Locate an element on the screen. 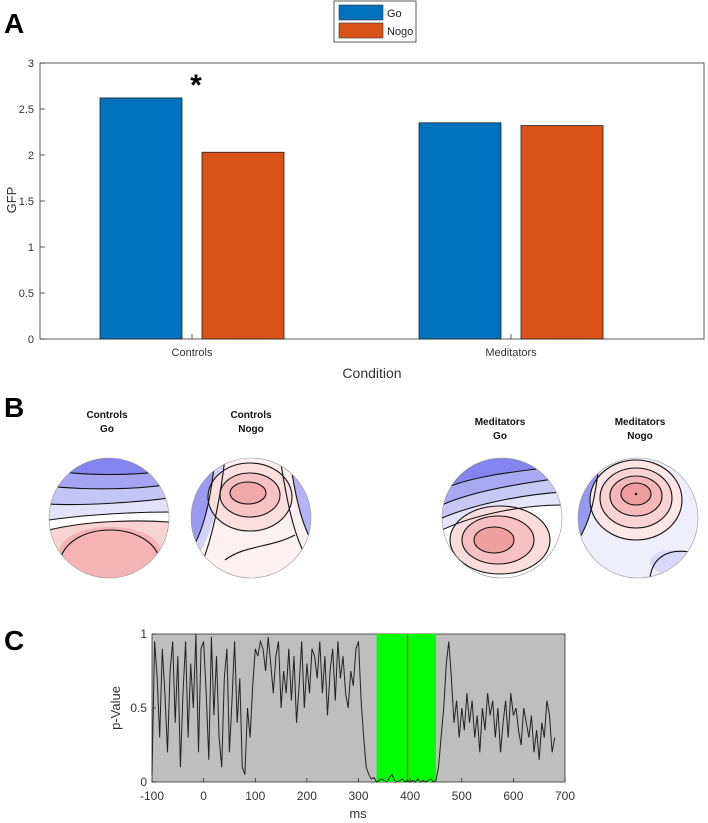 This screenshot has width=708, height=823. pvalue-x-tick-label: 400 is located at coordinates (410, 796).